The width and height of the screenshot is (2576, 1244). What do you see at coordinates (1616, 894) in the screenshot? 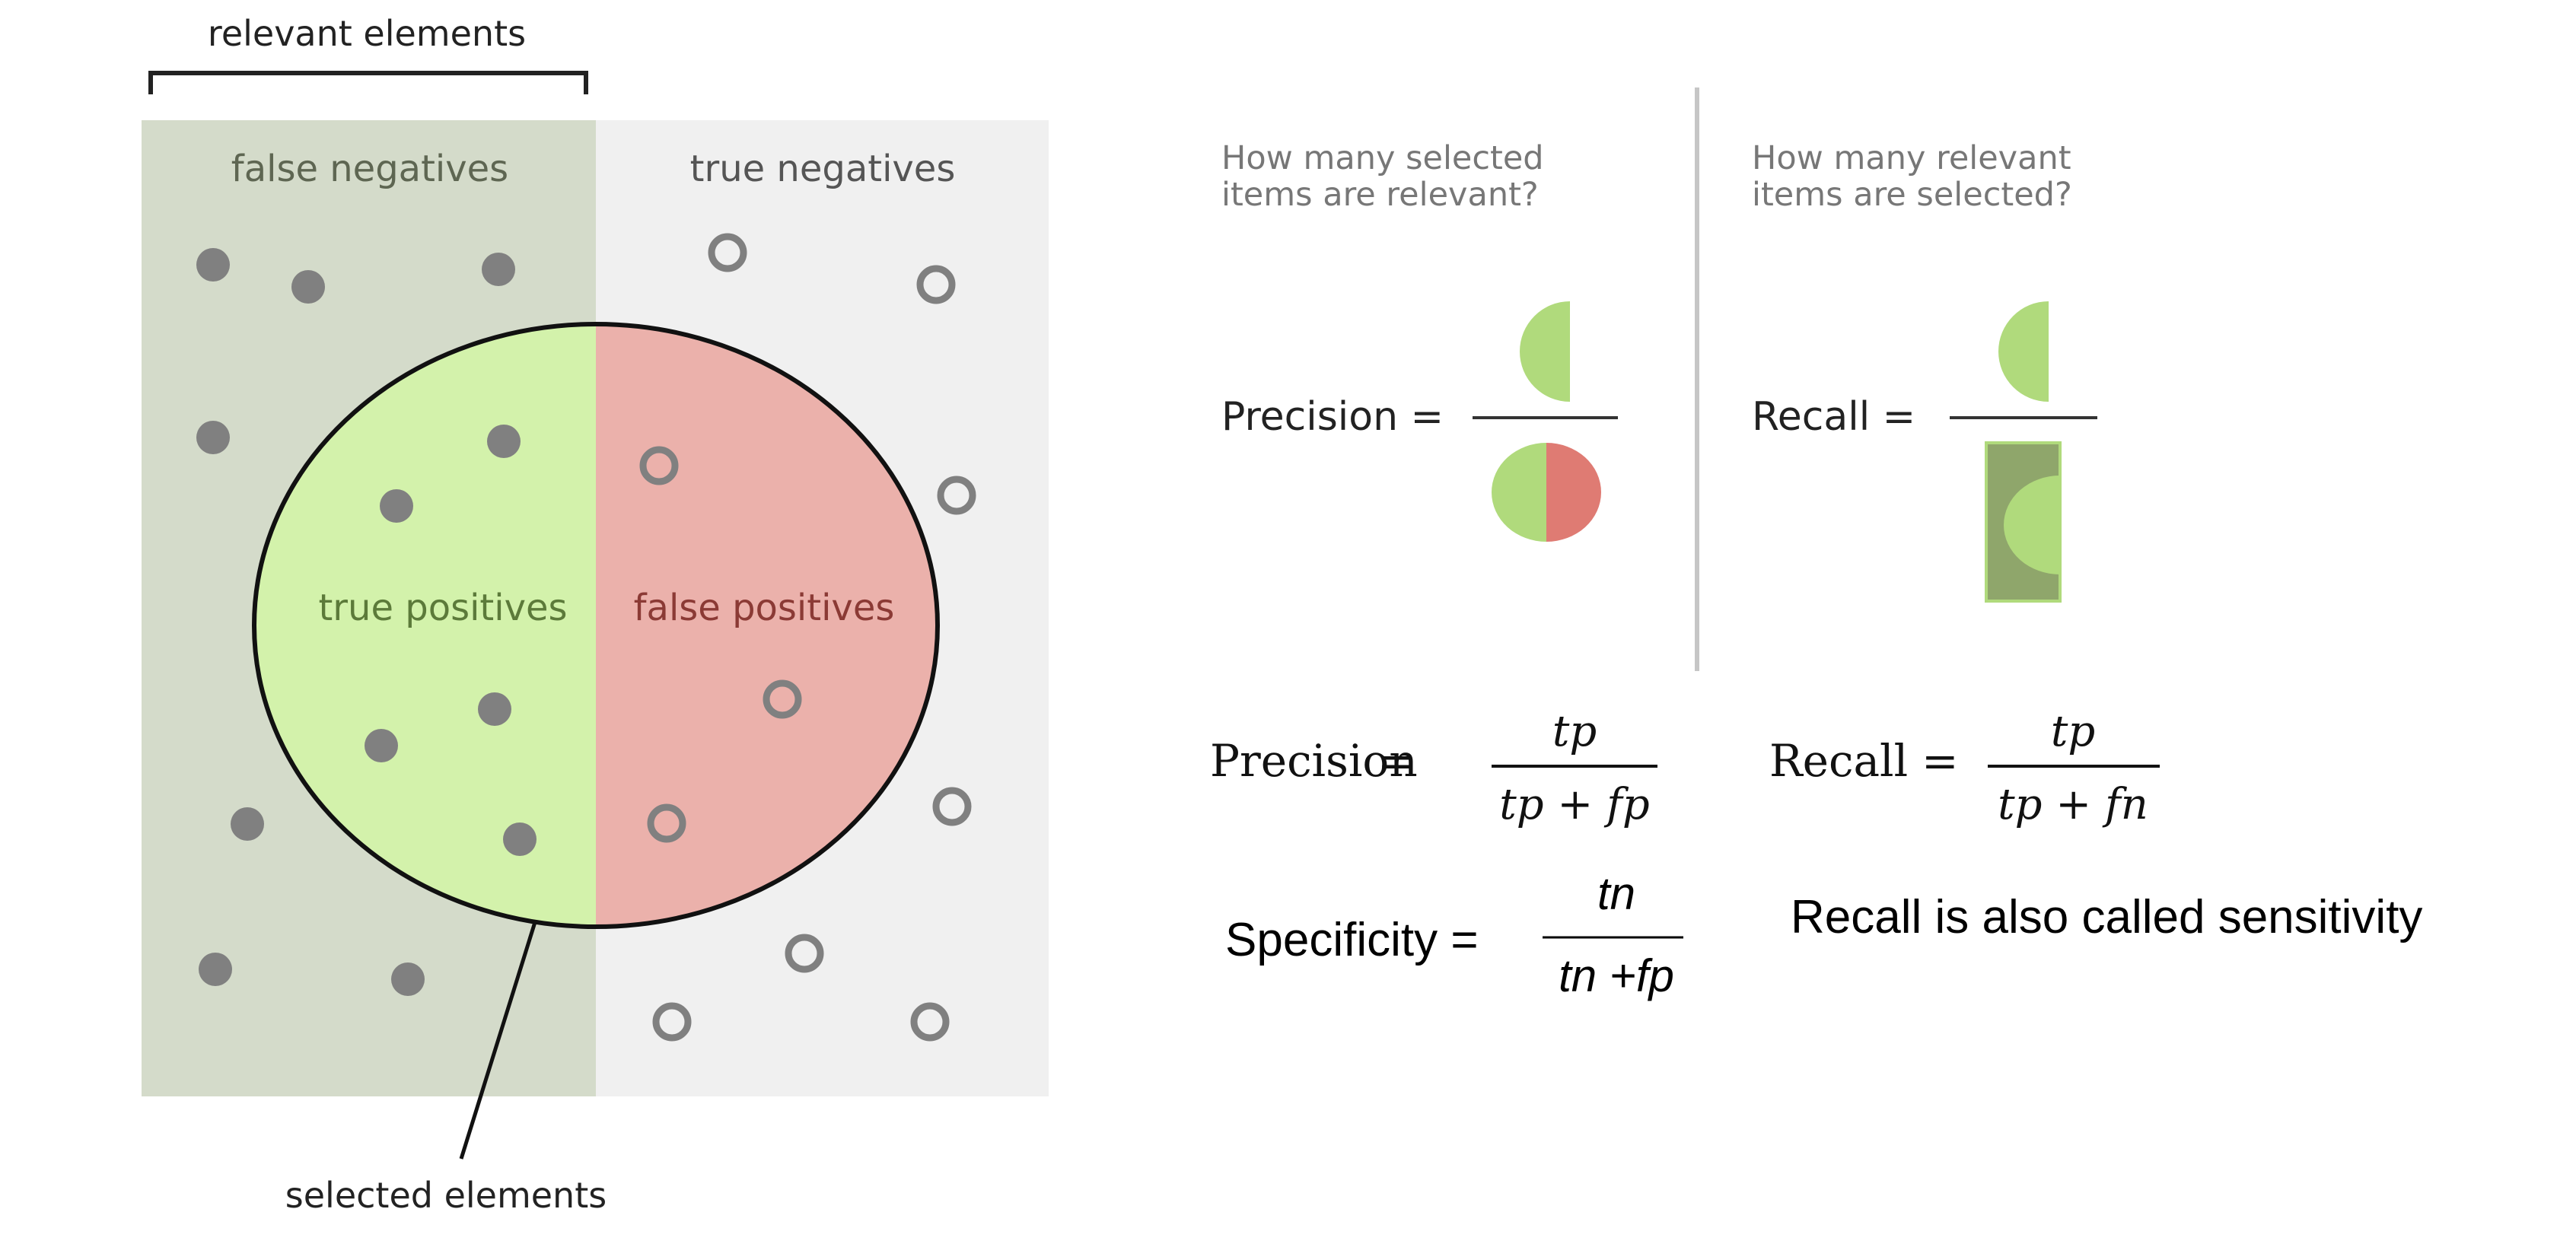
I see `specificity-numerator: tn` at bounding box center [1616, 894].